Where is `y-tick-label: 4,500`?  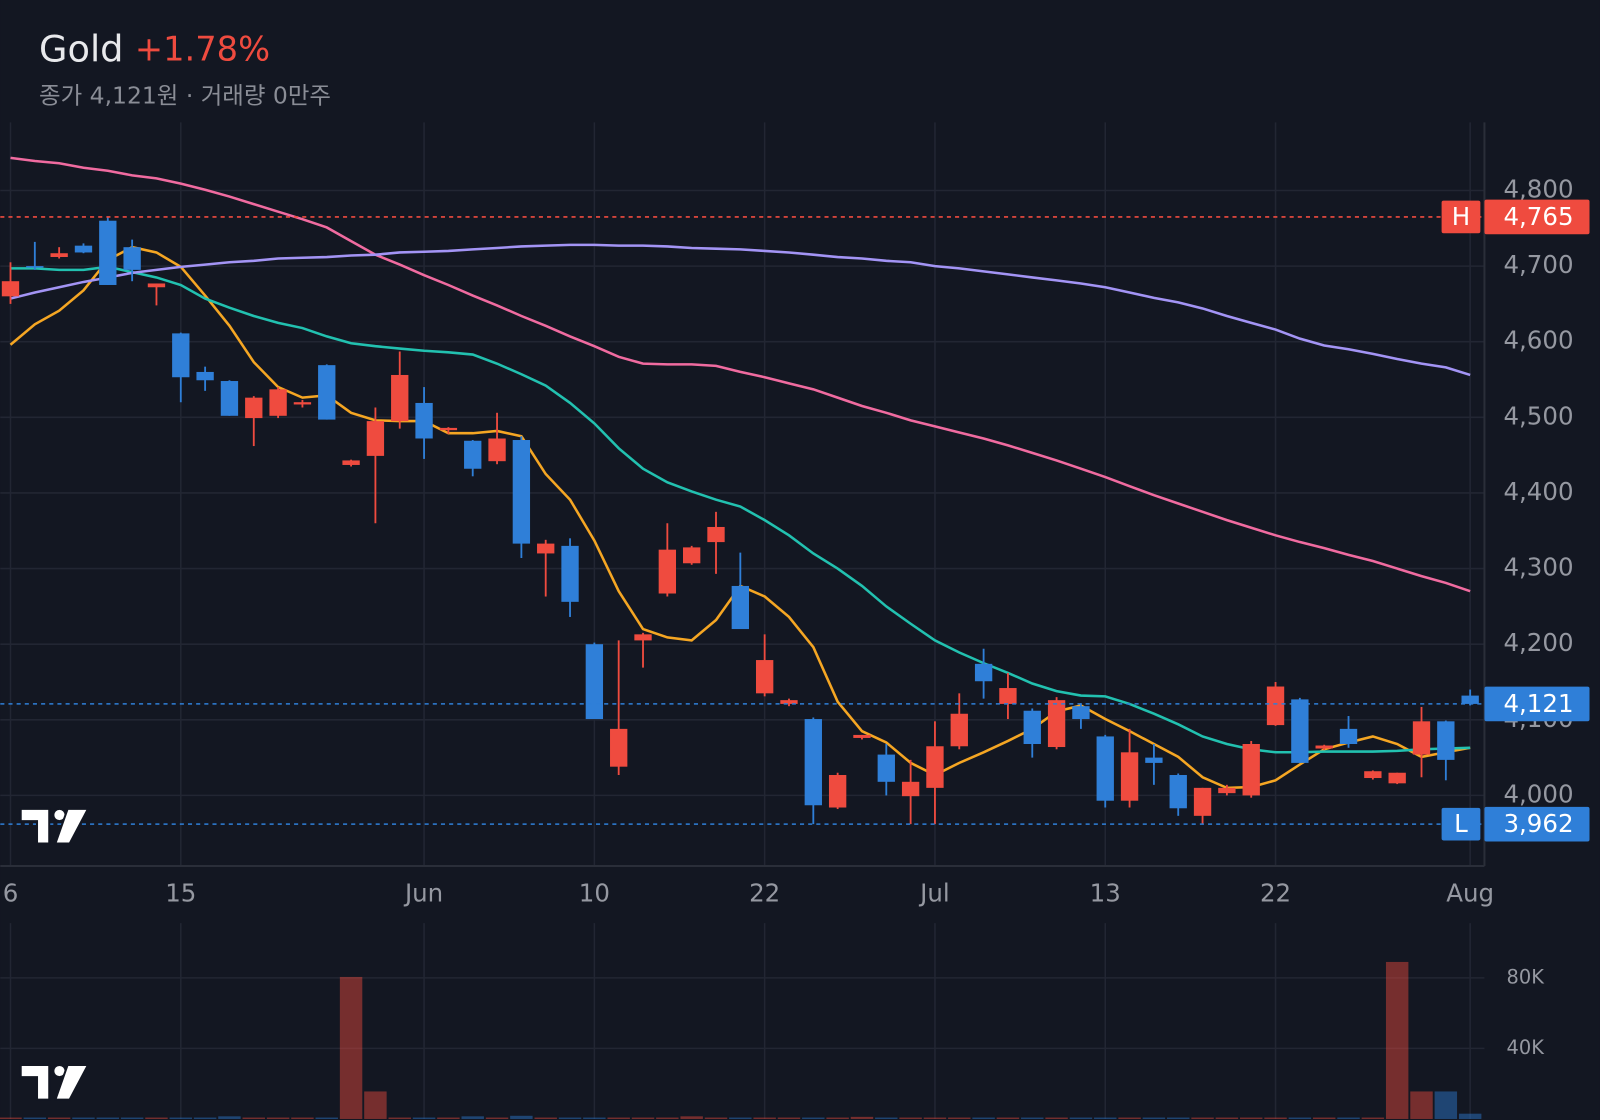
y-tick-label: 4,500 is located at coordinates (1538, 415).